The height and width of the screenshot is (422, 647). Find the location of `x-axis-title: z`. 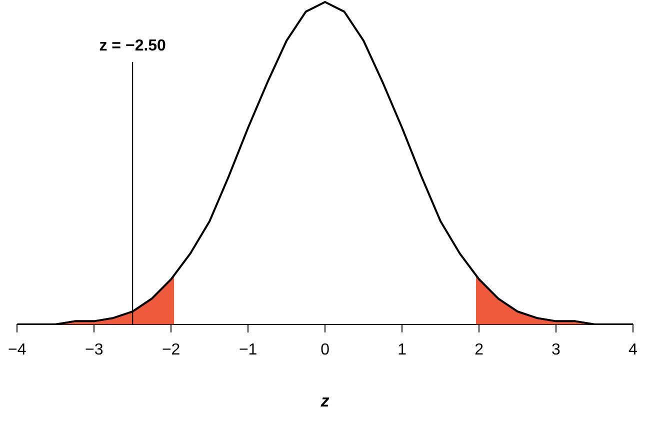

x-axis-title: z is located at coordinates (325, 400).